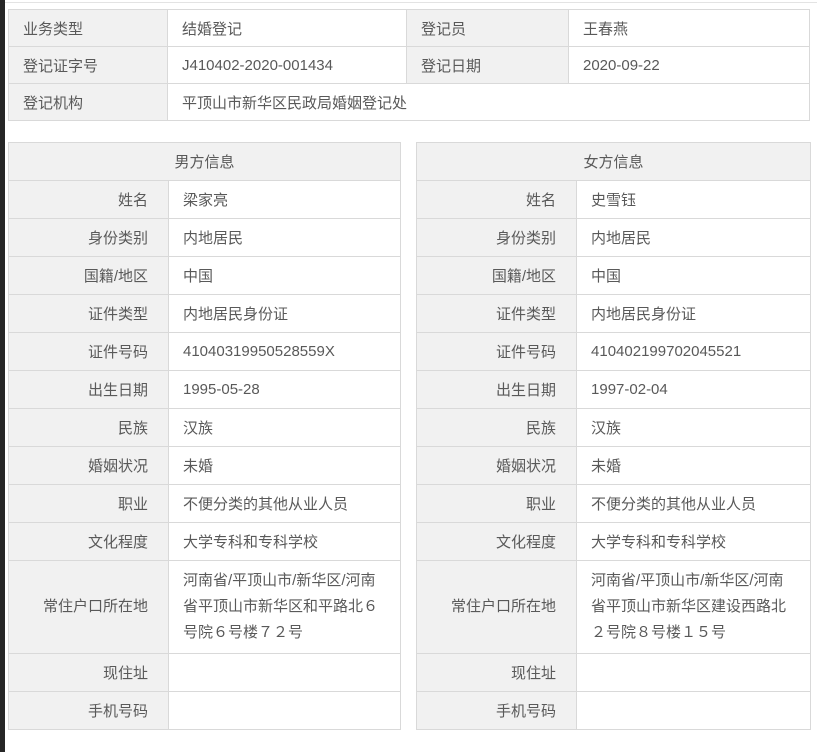 The height and width of the screenshot is (752, 817). I want to click on table-row: 证件号码 410402199702045521, so click(614, 351).